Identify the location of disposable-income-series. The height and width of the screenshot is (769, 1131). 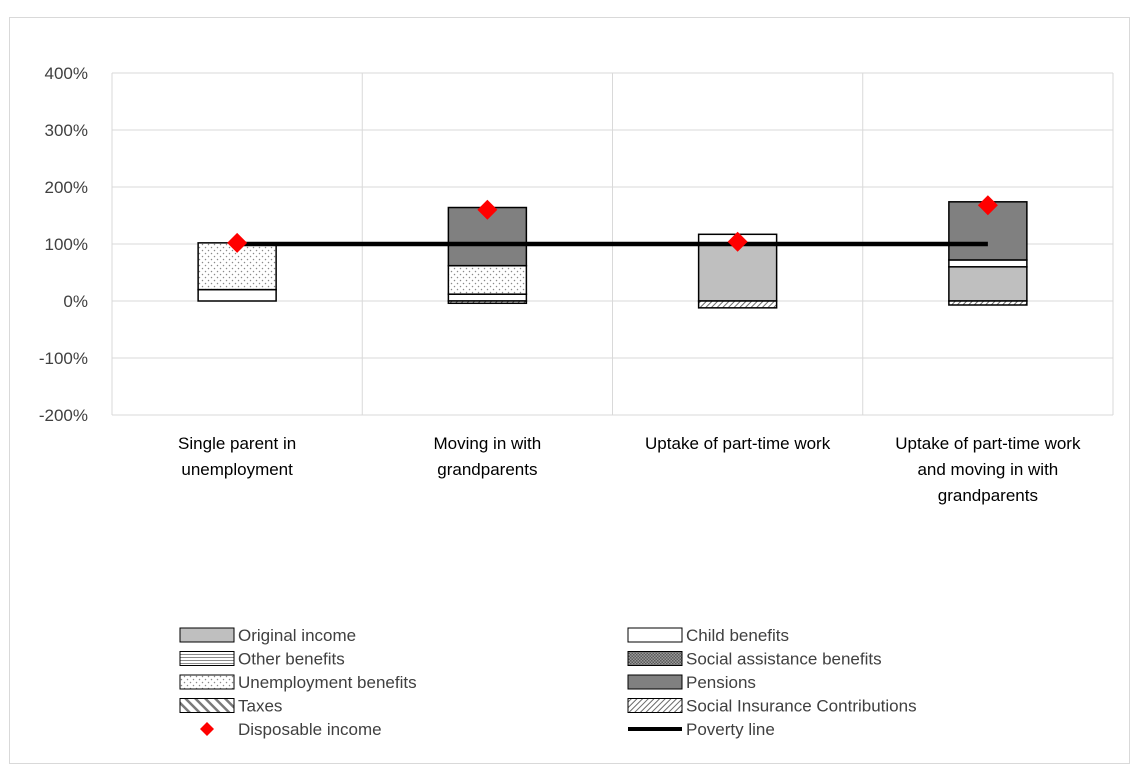
(612, 224).